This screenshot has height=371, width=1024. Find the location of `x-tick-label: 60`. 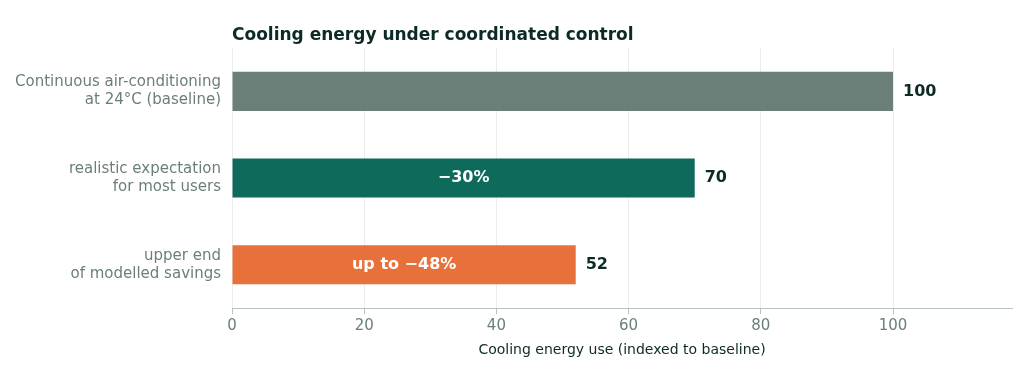

x-tick-label: 60 is located at coordinates (629, 325).